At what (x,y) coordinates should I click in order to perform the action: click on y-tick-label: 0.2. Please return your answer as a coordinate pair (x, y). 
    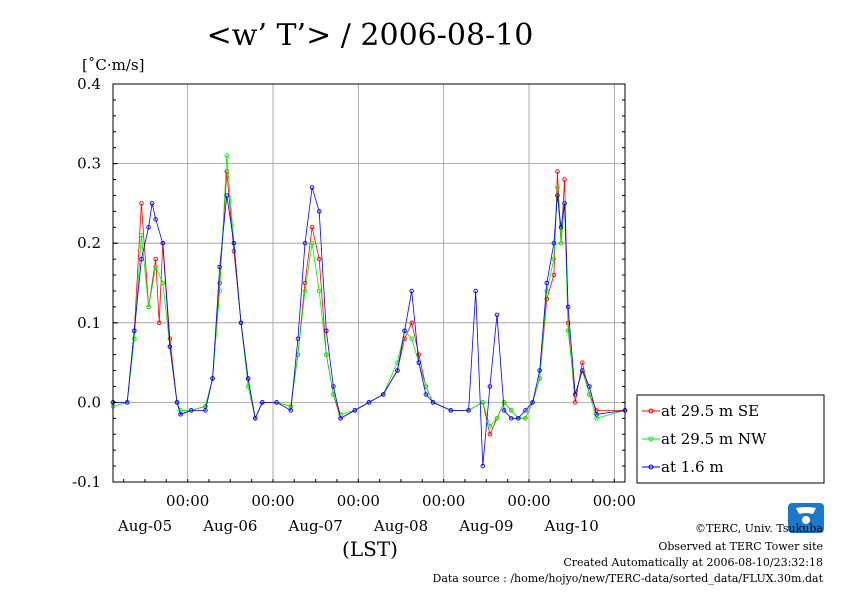
    Looking at the image, I should click on (89, 243).